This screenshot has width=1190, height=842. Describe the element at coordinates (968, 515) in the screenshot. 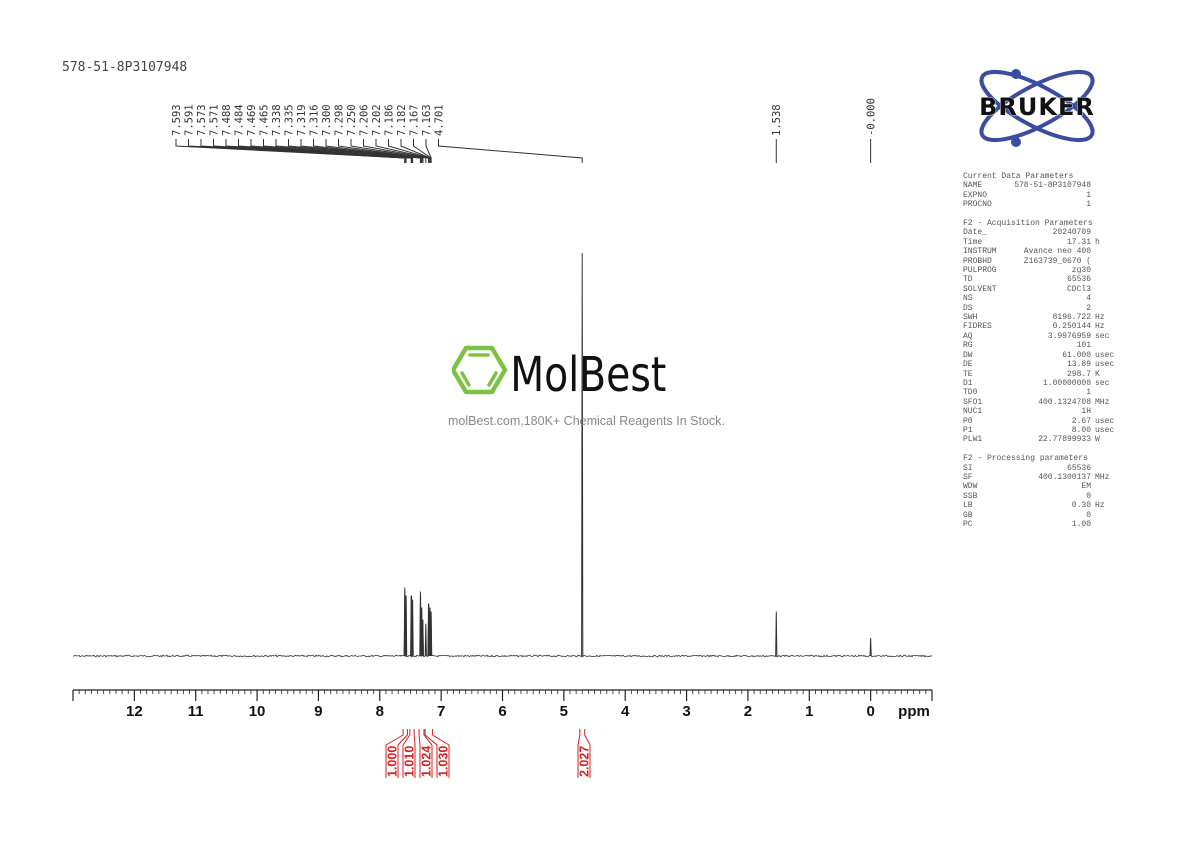

I see `parameter-name: GB` at that location.